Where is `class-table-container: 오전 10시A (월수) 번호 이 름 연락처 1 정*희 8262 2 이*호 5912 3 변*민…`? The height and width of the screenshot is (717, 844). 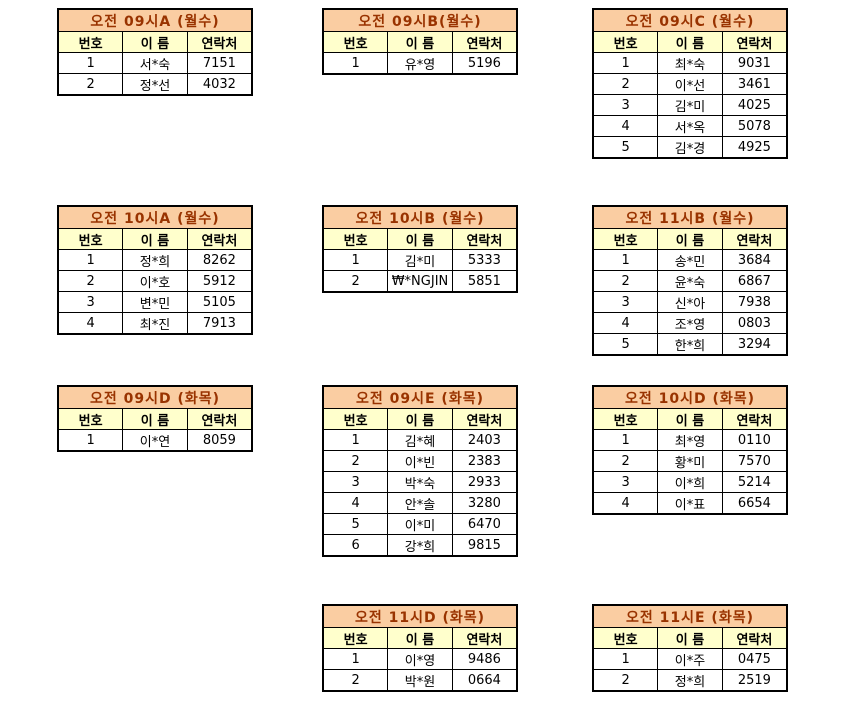 class-table-container: 오전 10시A (월수) 번호 이 름 연락처 1 정*희 8262 2 이*호 5912 3 변*민… is located at coordinates (155, 270).